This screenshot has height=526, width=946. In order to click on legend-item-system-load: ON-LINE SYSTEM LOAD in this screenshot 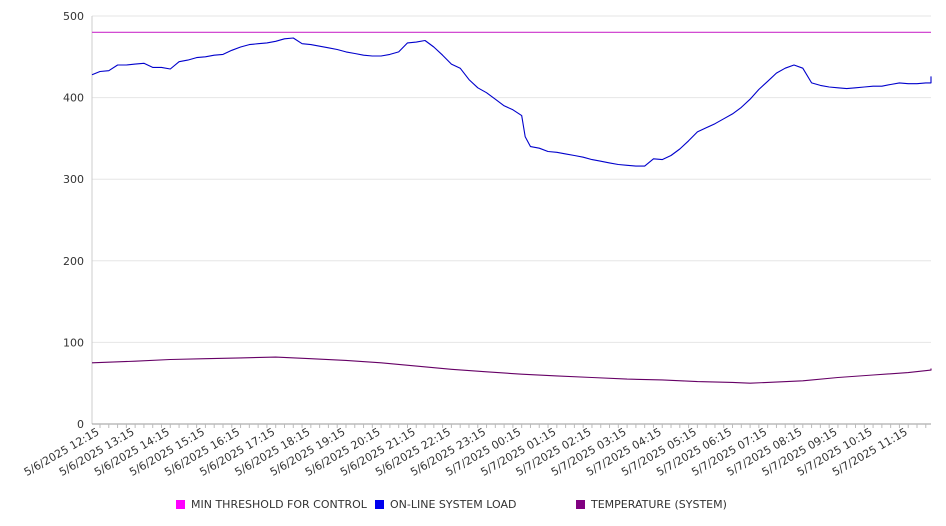, I will do `click(445, 504)`.